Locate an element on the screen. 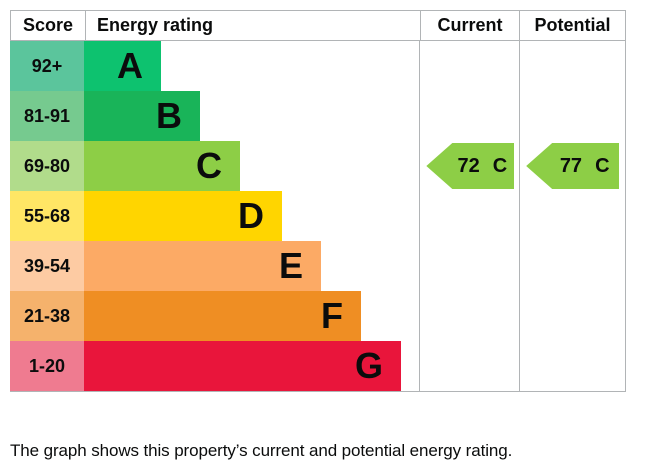 The width and height of the screenshot is (649, 461). header-score: Score is located at coordinates (48, 25).